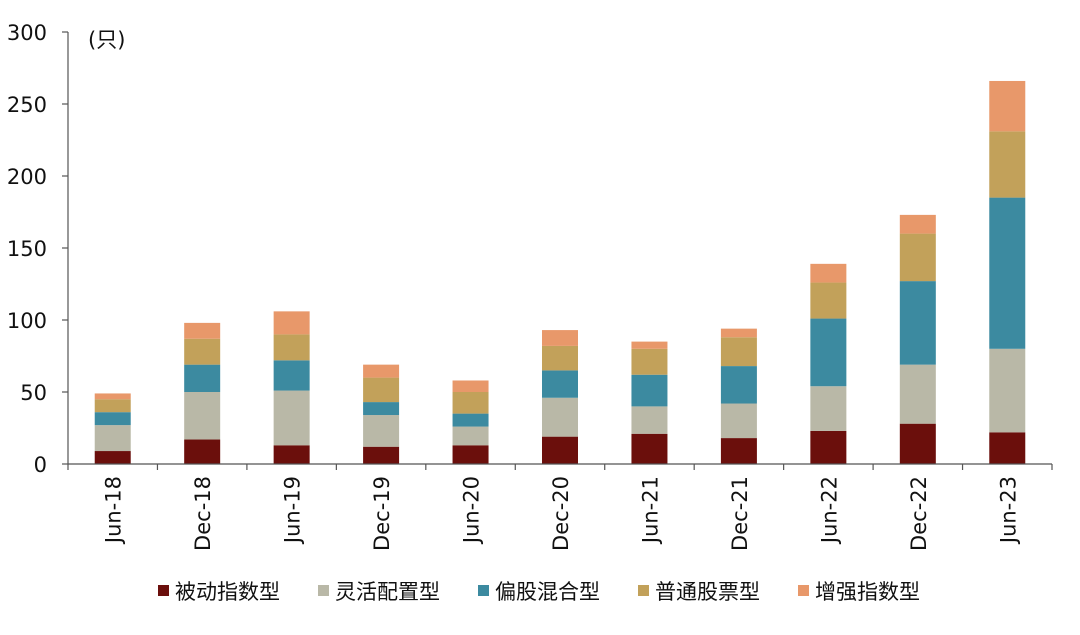  What do you see at coordinates (203, 513) in the screenshot?
I see `x-tick-label: Dec-18` at bounding box center [203, 513].